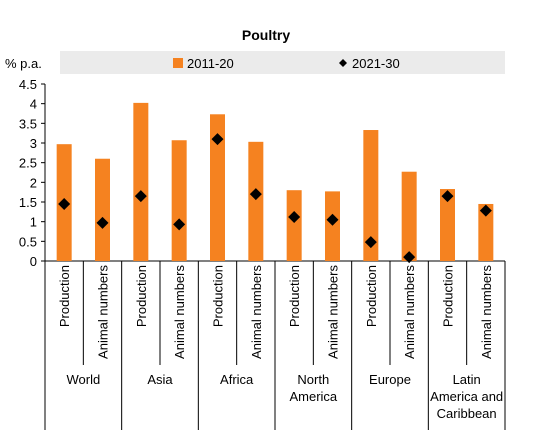  Describe the element at coordinates (33, 182) in the screenshot. I see `y-tick-label: 2` at that location.